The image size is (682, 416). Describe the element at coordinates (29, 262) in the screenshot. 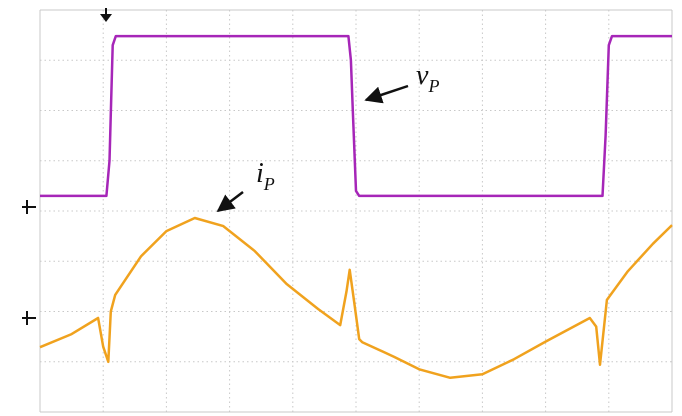

I see `ground-marker` at that location.